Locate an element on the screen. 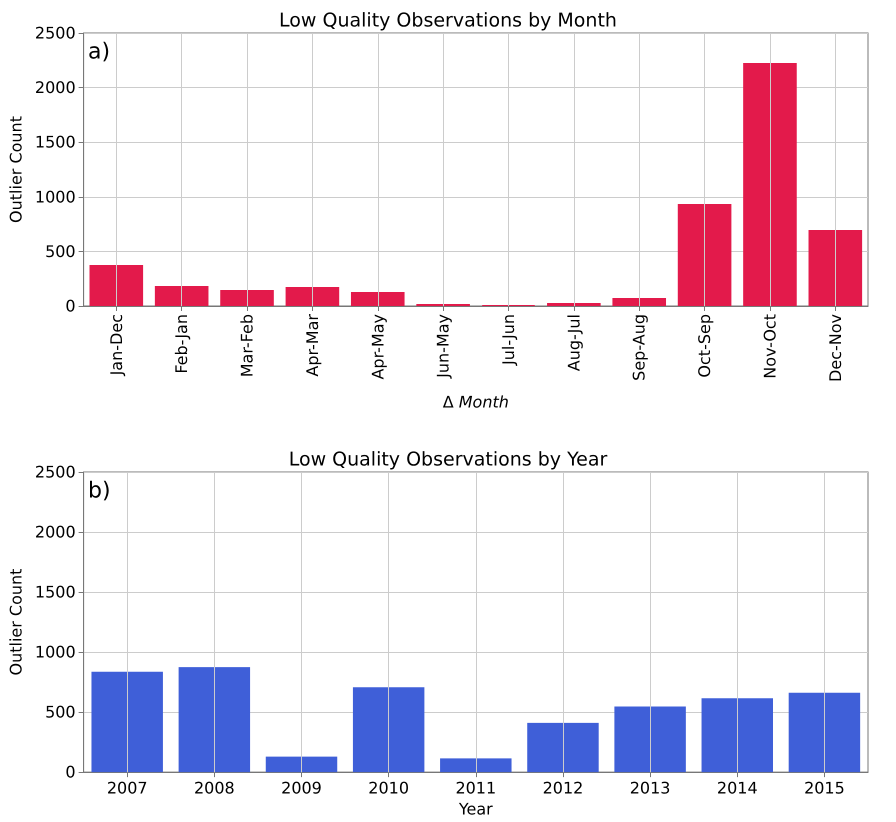  x-tick-label: Apr-May is located at coordinates (378, 347).